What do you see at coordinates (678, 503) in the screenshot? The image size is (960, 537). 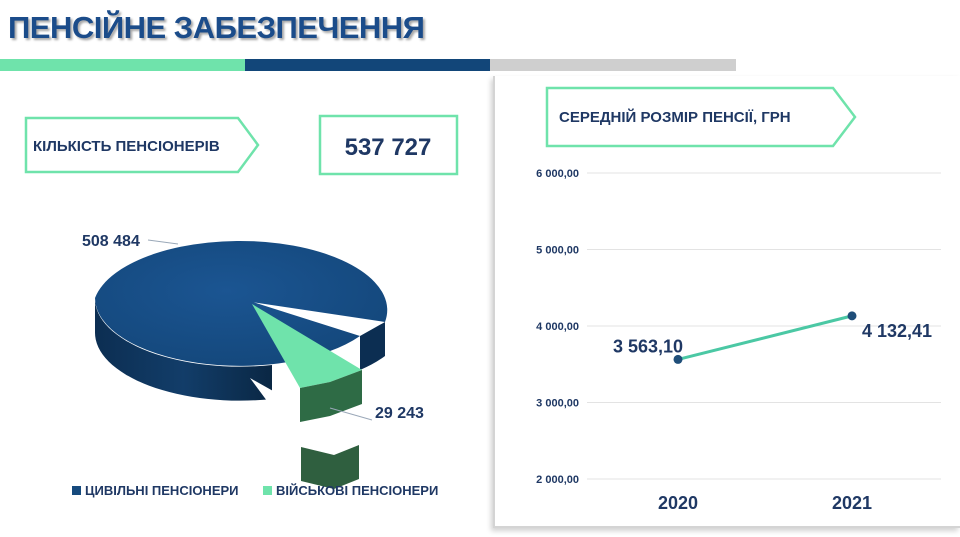 I see `x-tick-label: 2020` at bounding box center [678, 503].